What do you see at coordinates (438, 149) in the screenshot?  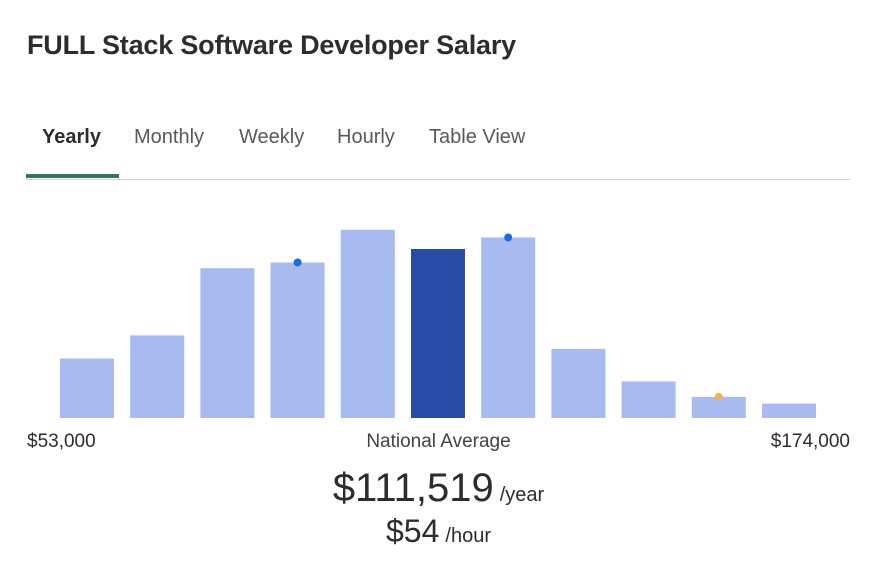 I see `period-tabs: Yearly Monthly Weekly Hourly Table View` at bounding box center [438, 149].